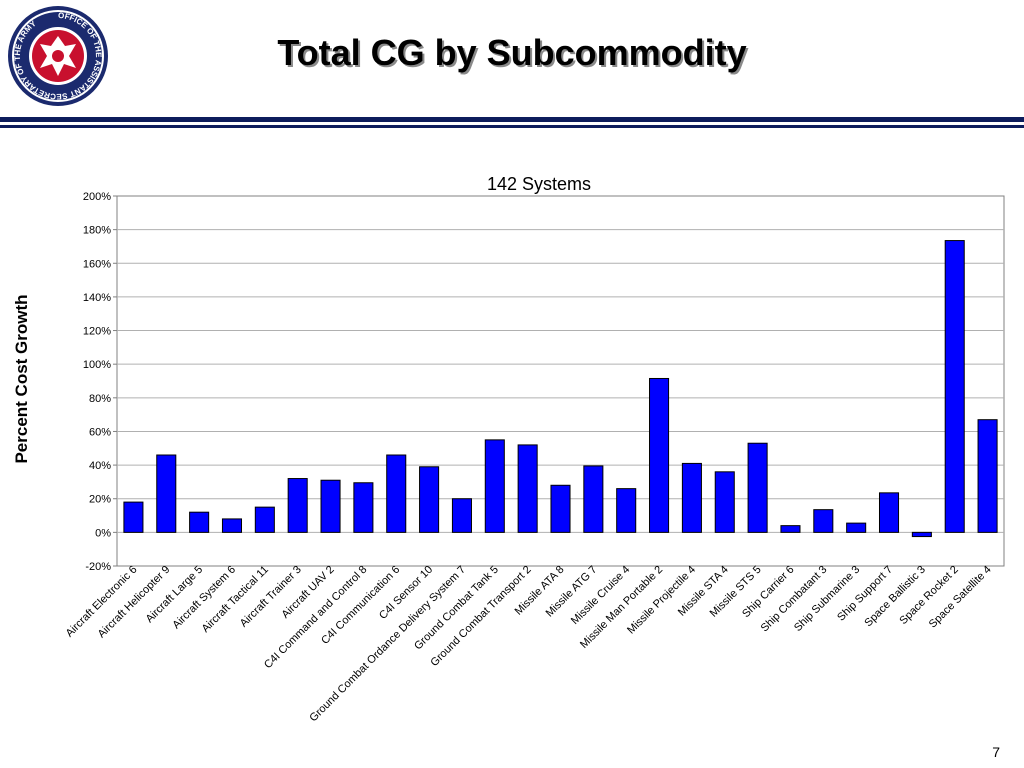  Describe the element at coordinates (996, 752) in the screenshot. I see `page-number: 7` at that location.